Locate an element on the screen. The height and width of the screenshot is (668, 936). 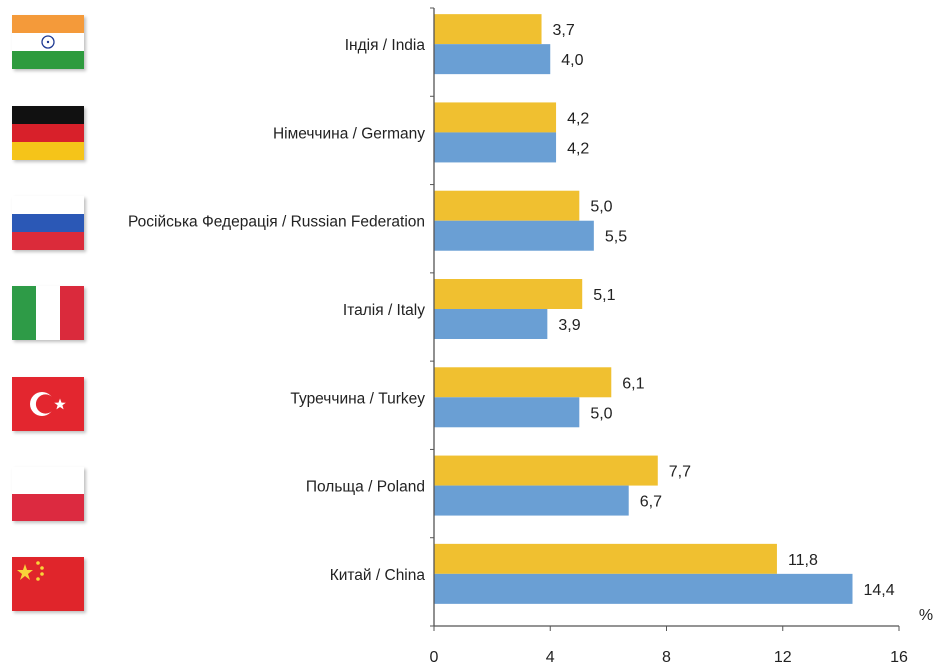
data-label: 6,1 is located at coordinates (633, 383).